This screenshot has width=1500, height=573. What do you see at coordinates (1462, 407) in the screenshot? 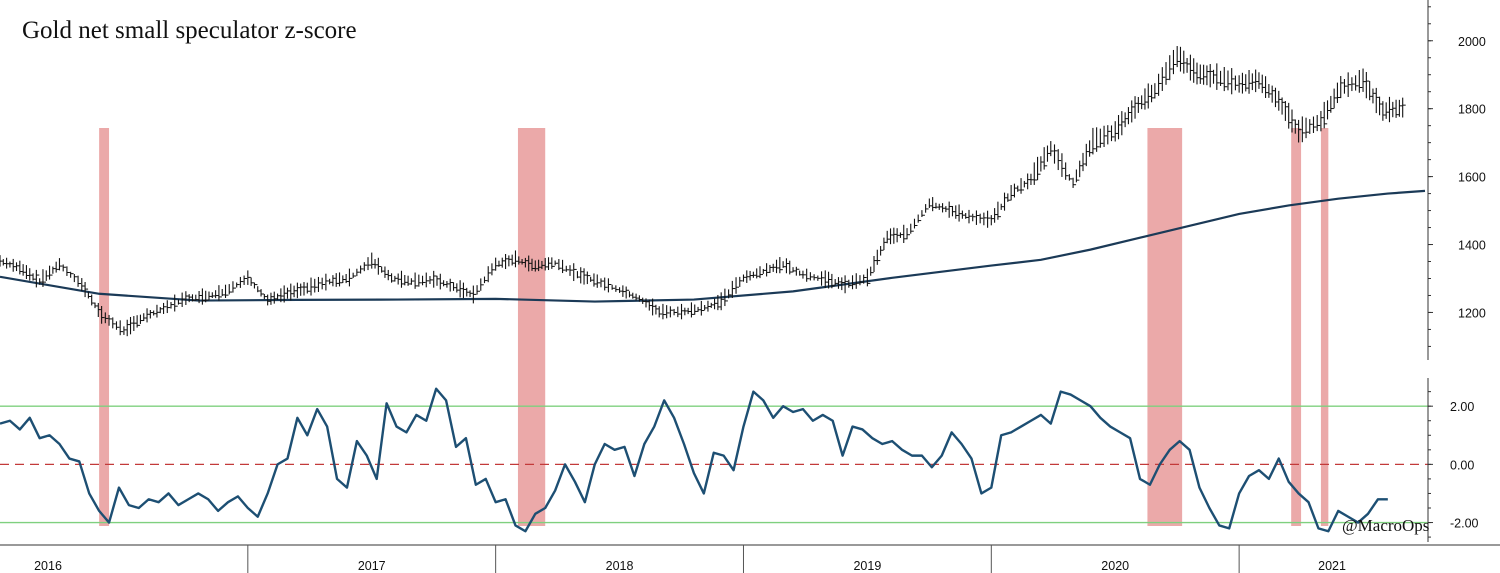
I see `zscore-y-tick-label: 2.00` at bounding box center [1462, 407].